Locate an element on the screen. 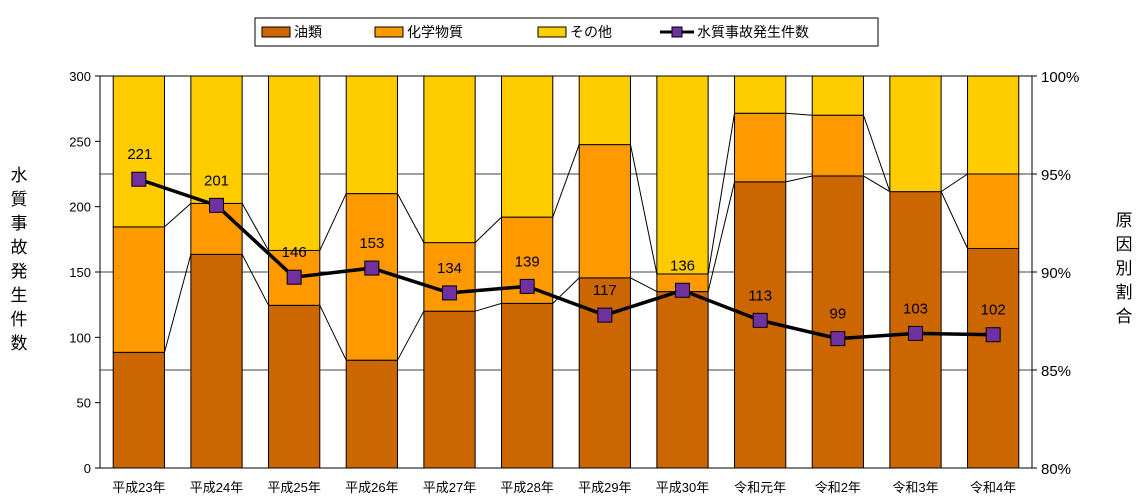 The height and width of the screenshot is (501, 1142). legend-swatch-other is located at coordinates (552, 32).